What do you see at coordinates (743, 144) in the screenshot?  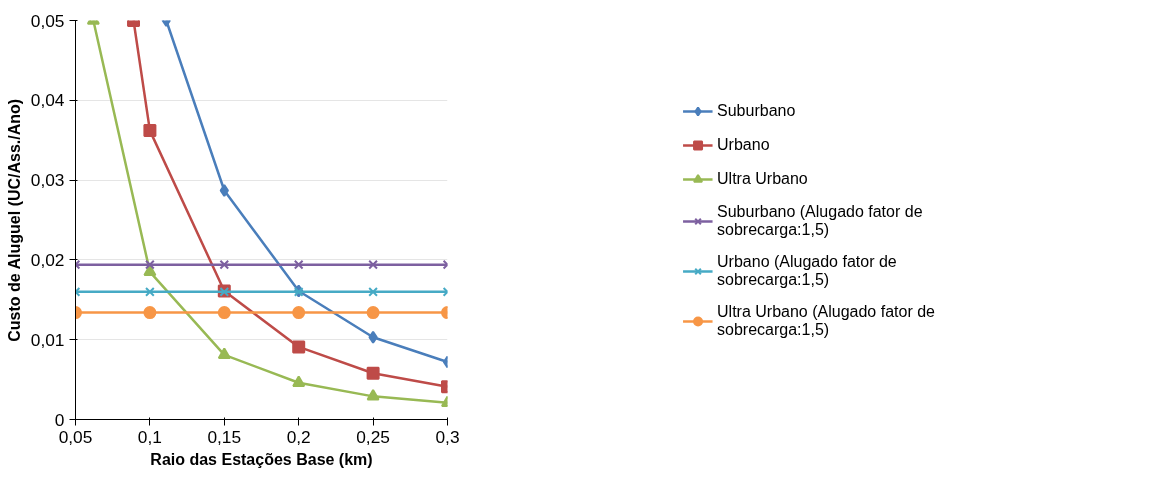 I see `legend-label: Urbano` at bounding box center [743, 144].